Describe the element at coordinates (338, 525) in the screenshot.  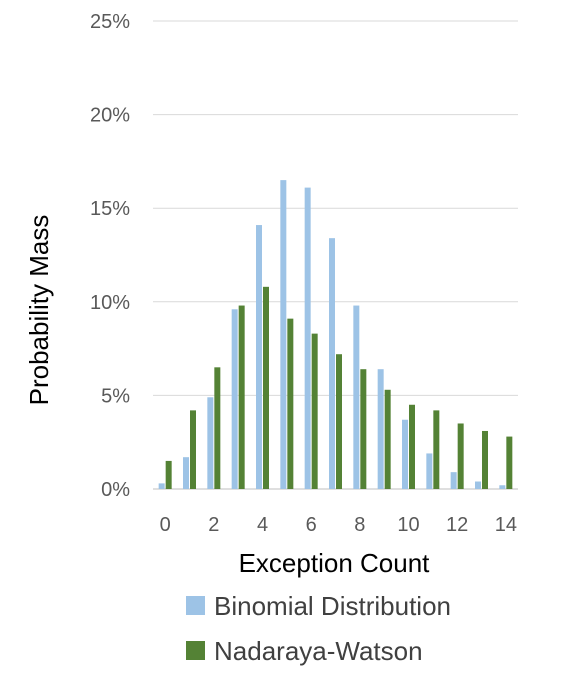
I see `x-axis-ticks: 0 2 4 6 8 10 12 14` at that location.